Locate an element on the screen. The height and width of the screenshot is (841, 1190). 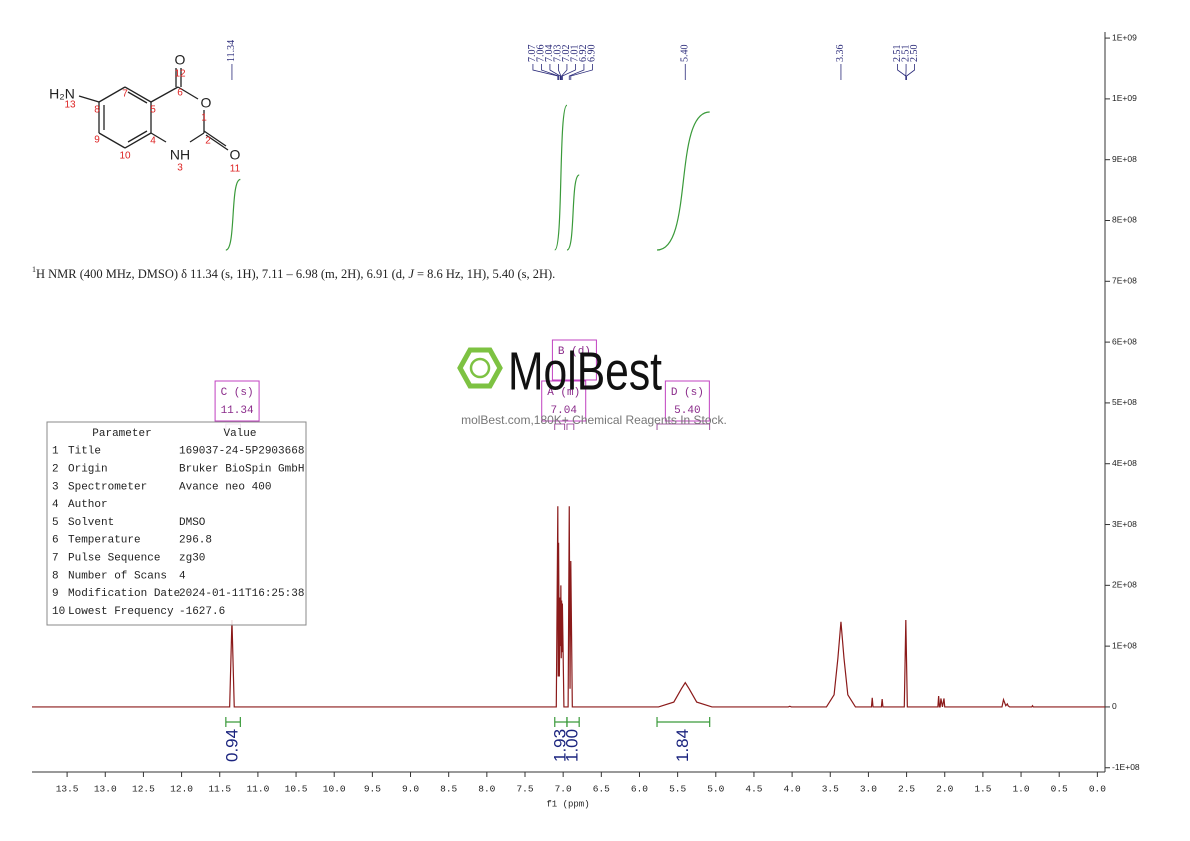
integral-value: 1.00 is located at coordinates (572, 745).